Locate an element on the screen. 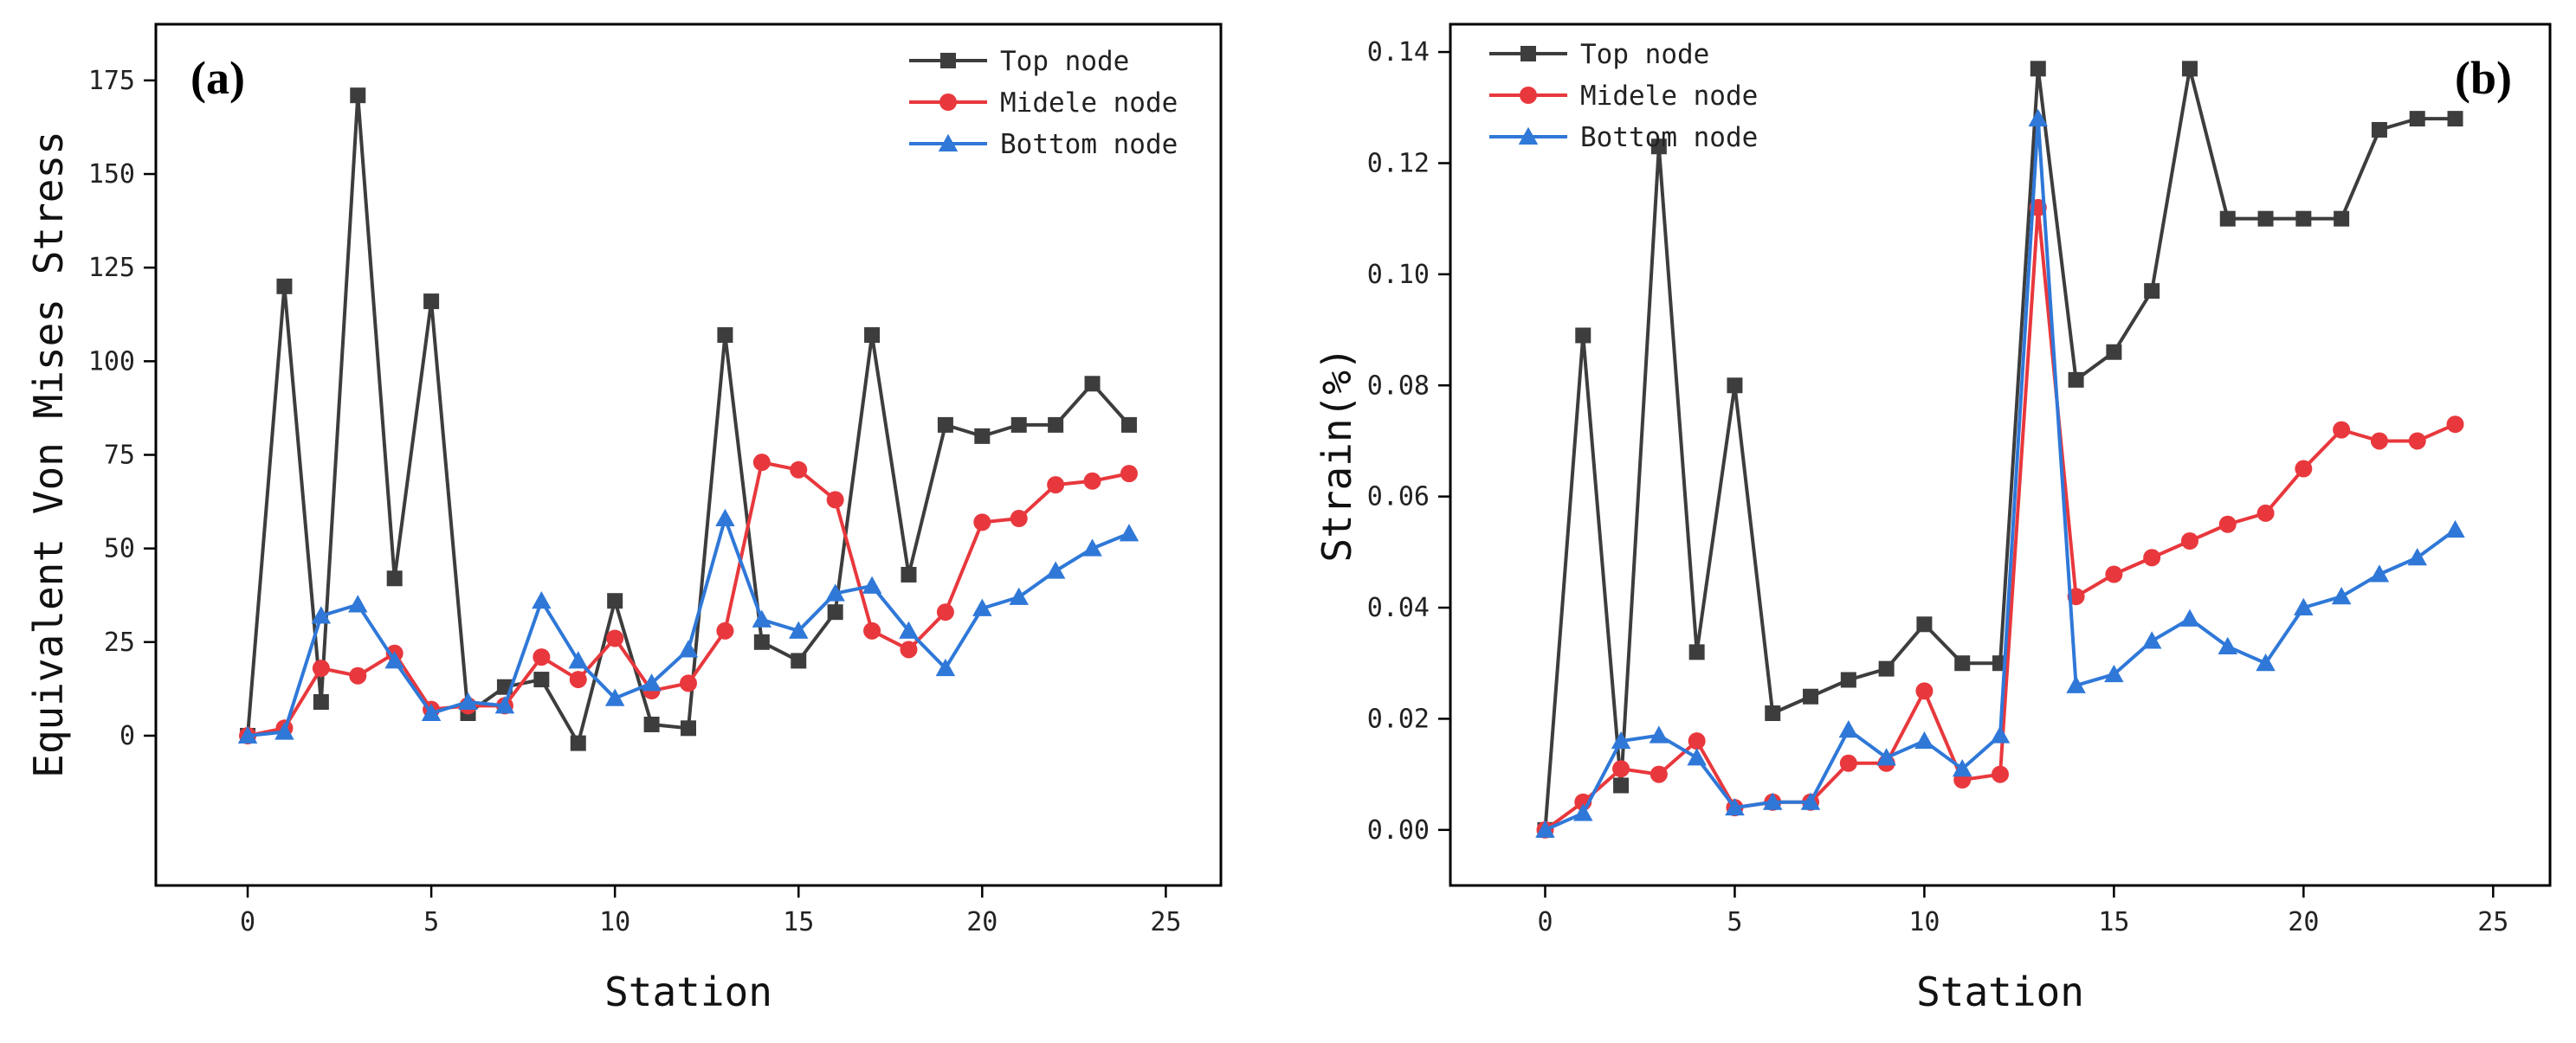 The height and width of the screenshot is (1043, 2576). panel-b-y-tick-label: 0.02 is located at coordinates (1399, 719).